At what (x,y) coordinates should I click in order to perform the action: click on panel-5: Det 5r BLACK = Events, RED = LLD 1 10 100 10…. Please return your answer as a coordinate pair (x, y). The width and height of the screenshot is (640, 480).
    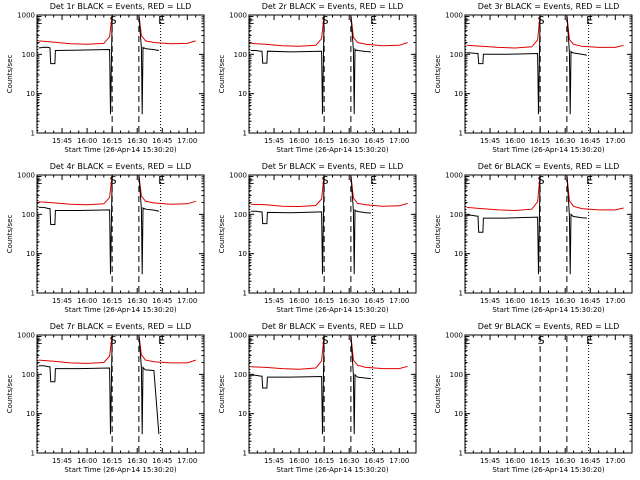
    Looking at the image, I should click on (317, 238).